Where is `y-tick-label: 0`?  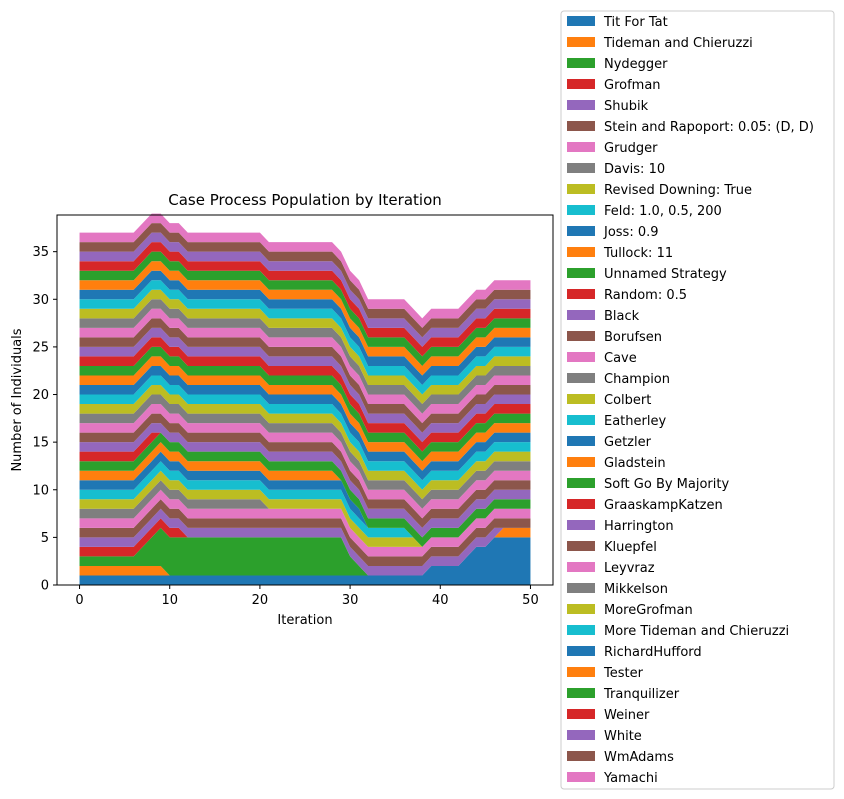 y-tick-label: 0 is located at coordinates (45, 586).